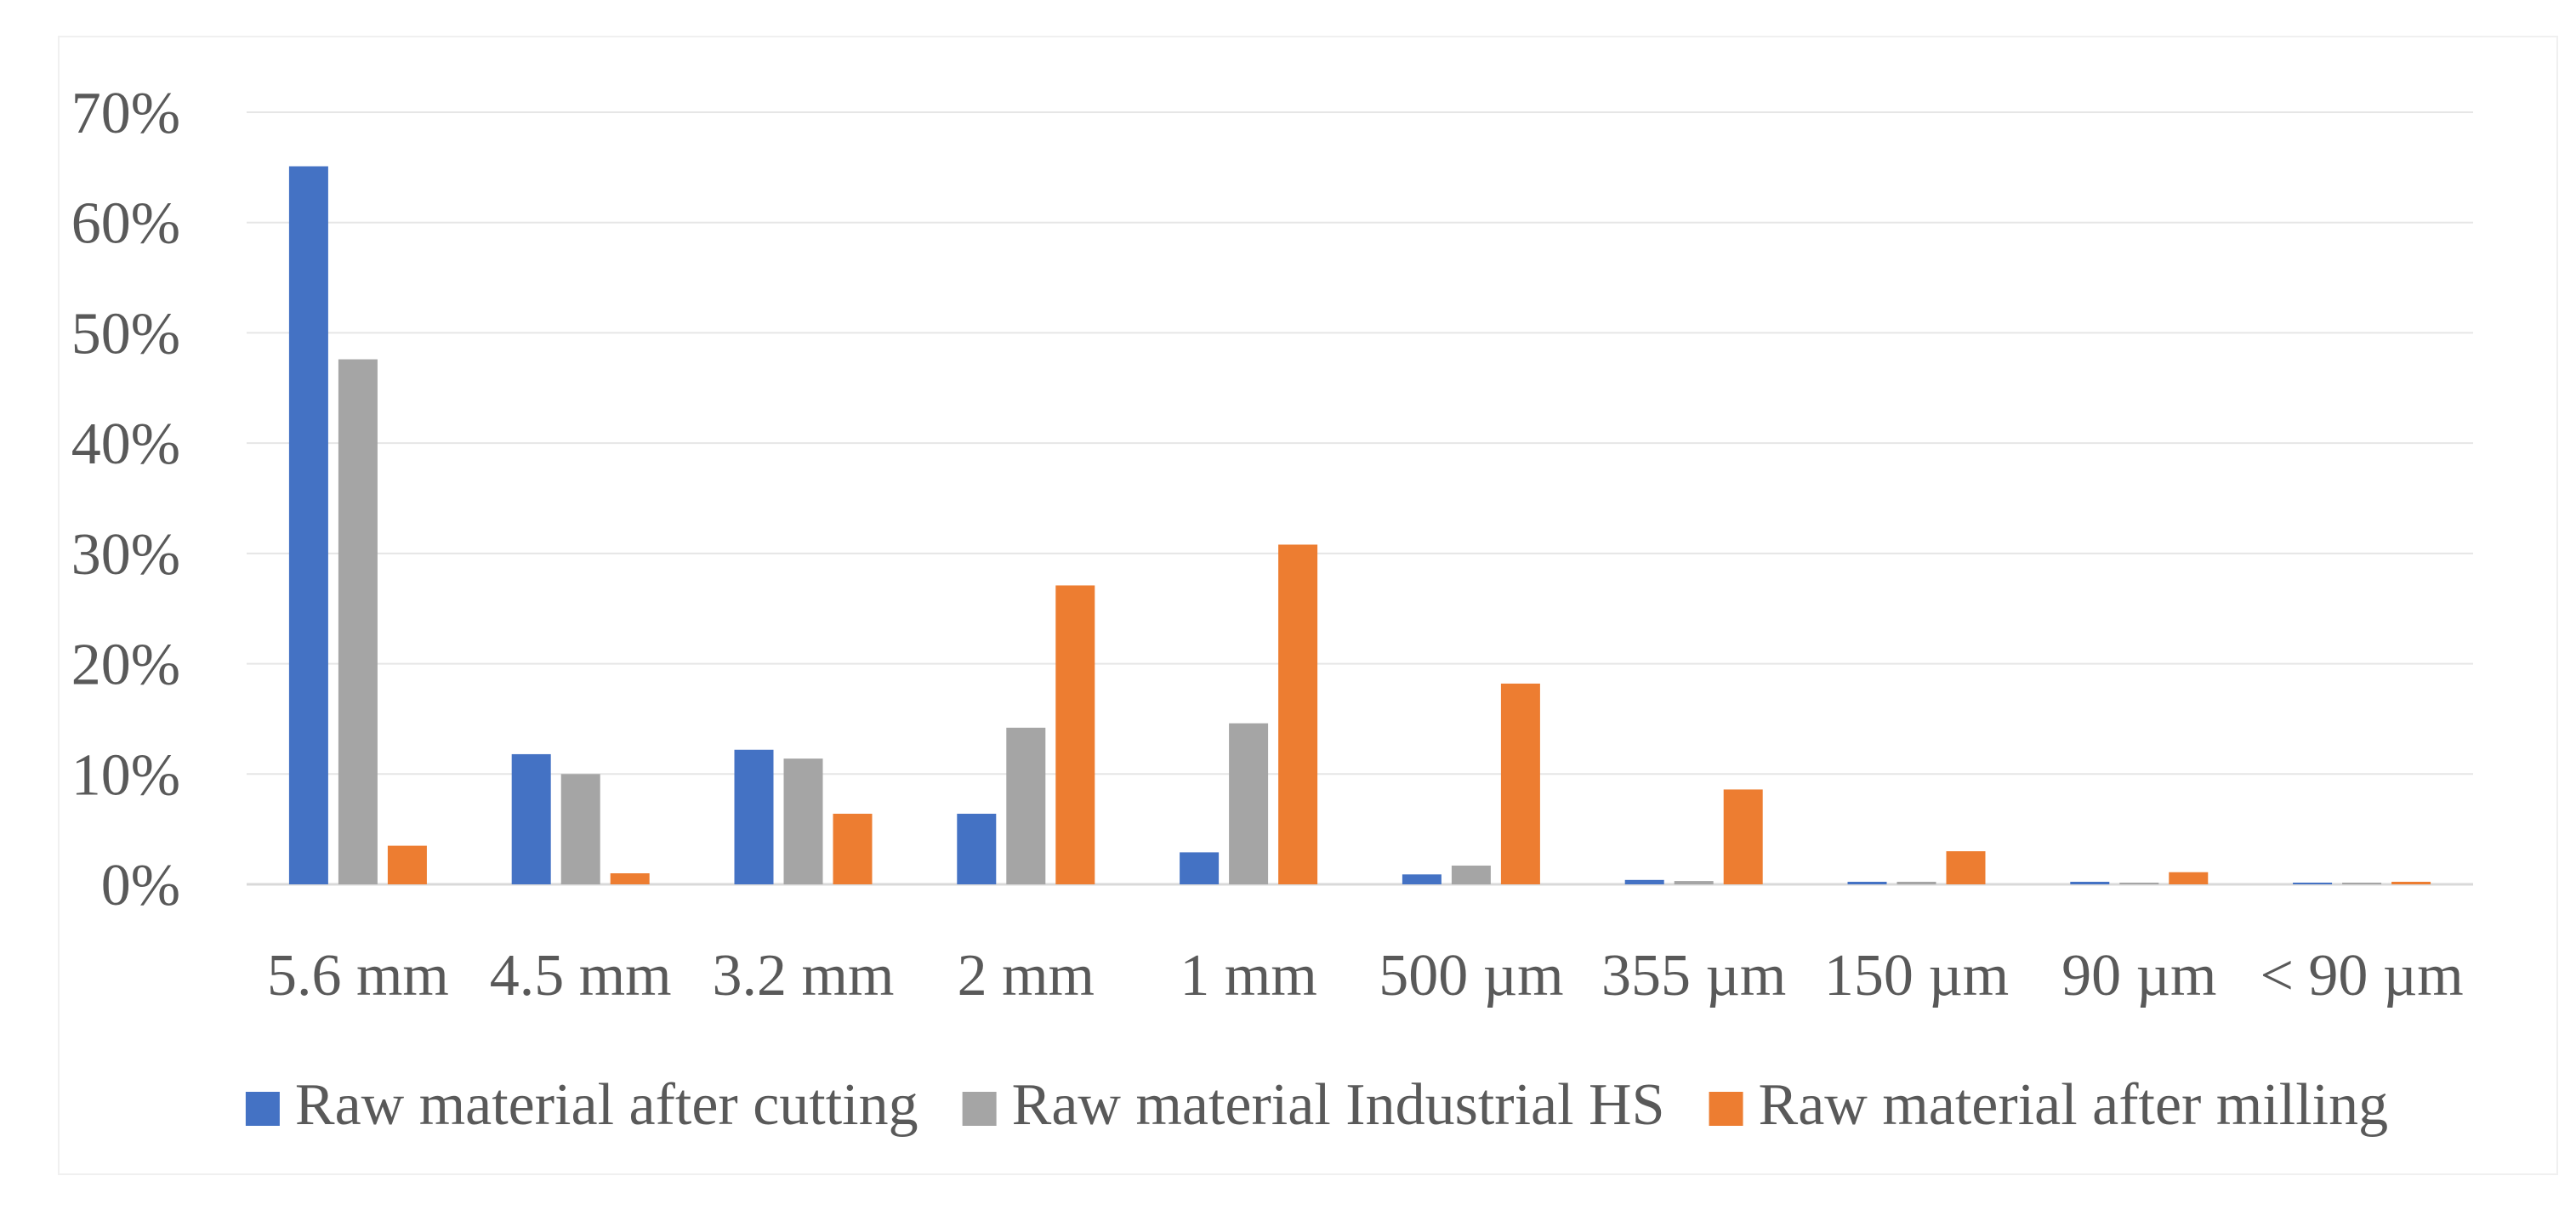  Describe the element at coordinates (1248, 976) in the screenshot. I see `x-tick-label: 1 mm` at that location.